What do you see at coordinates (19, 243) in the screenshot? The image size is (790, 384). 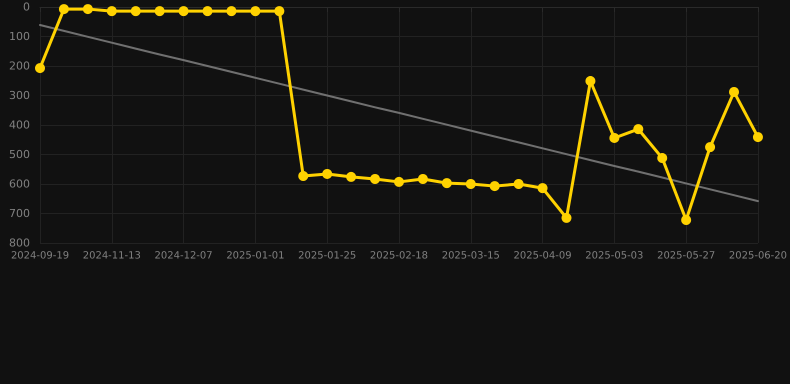 I see `y-tick-label: 800` at bounding box center [19, 243].